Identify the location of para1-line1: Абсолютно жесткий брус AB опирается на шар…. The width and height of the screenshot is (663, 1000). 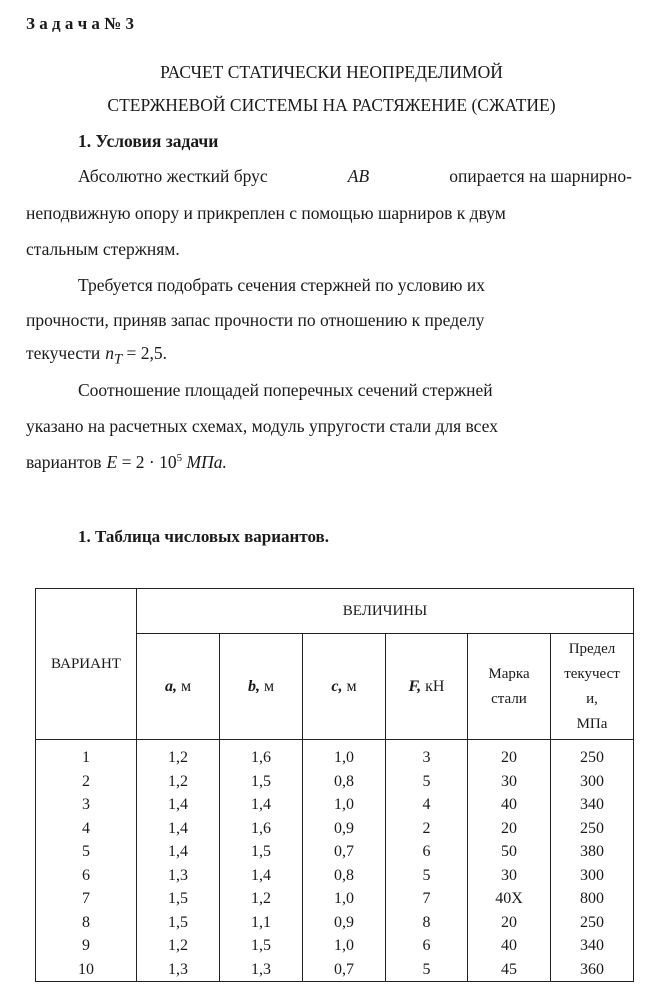
(355, 176).